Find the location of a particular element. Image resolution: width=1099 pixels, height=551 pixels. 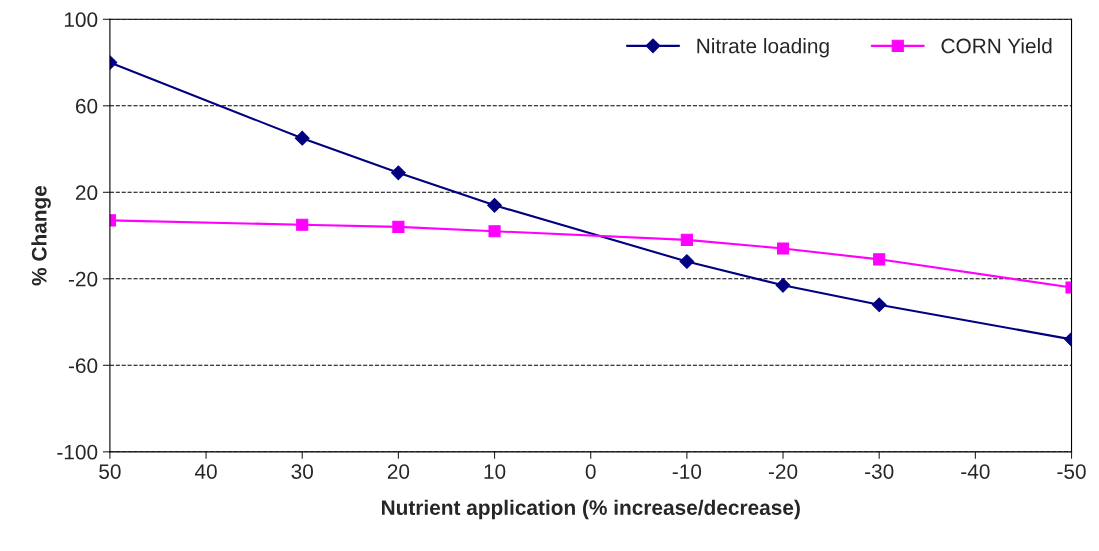

x-tick-label: 10 is located at coordinates (495, 471).